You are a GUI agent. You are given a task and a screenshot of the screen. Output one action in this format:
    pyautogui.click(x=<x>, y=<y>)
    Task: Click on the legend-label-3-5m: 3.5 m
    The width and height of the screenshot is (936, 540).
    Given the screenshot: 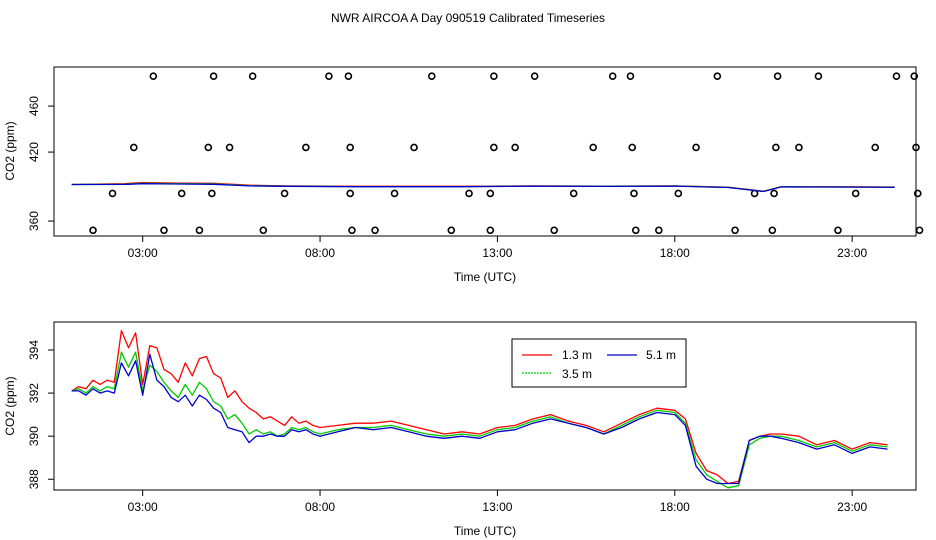 What is the action you would take?
    pyautogui.click(x=577, y=374)
    